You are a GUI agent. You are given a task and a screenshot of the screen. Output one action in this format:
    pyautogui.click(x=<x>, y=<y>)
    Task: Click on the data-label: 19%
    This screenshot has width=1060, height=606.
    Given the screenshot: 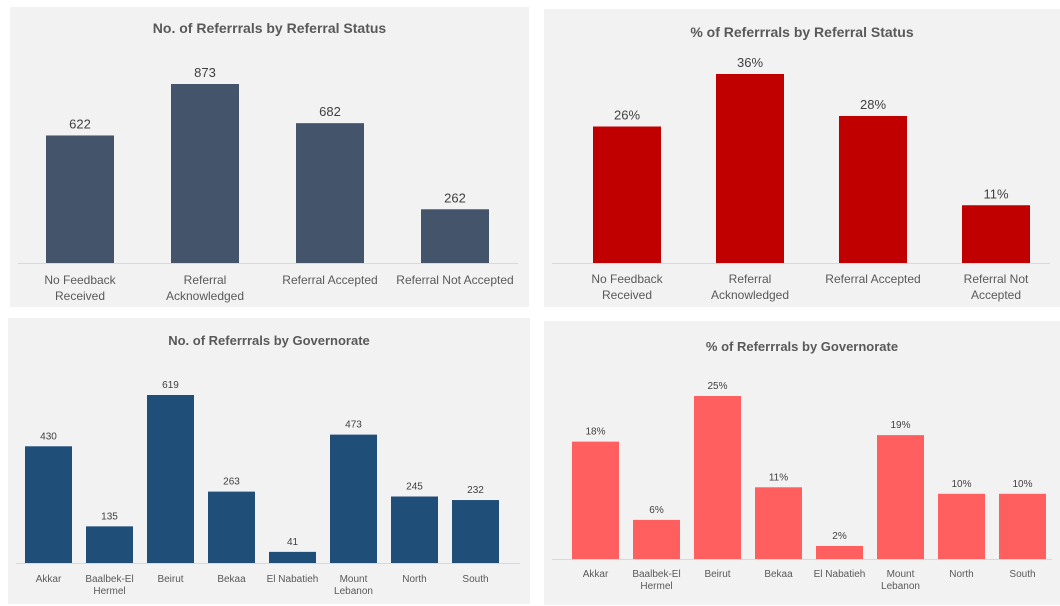 What is the action you would take?
    pyautogui.click(x=900, y=425)
    